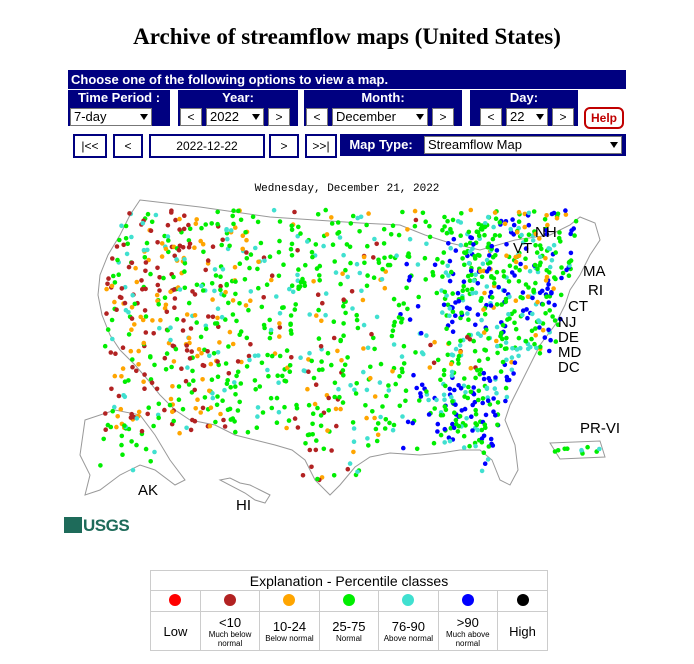 Image resolution: width=694 pixels, height=664 pixels. Describe the element at coordinates (491, 117) in the screenshot. I see `day-prev-button: <` at that location.